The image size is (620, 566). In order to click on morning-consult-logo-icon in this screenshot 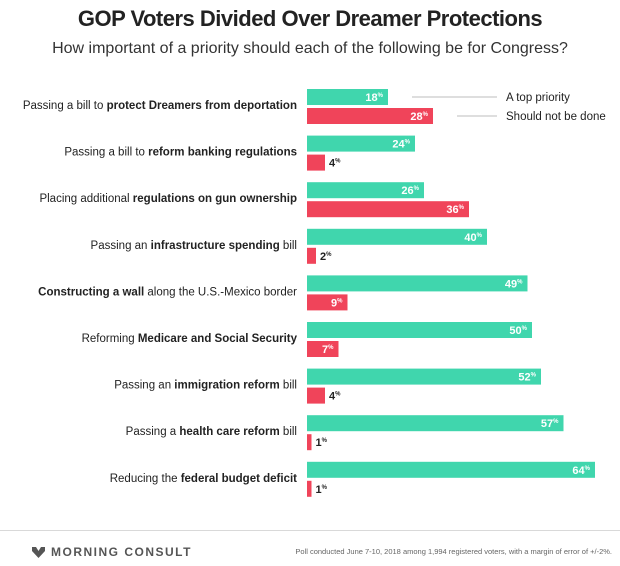, I will do `click(38, 552)`.